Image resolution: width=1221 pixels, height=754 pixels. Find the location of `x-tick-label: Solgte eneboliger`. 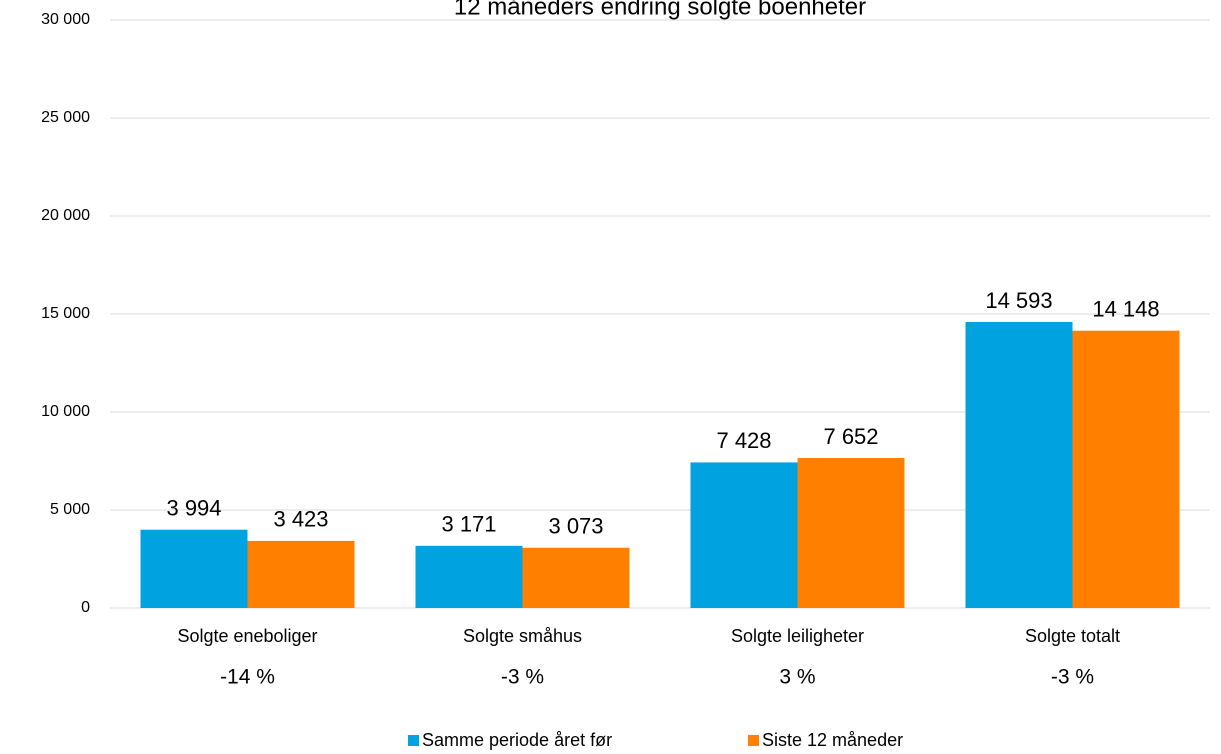

x-tick-label: Solgte eneboliger is located at coordinates (247, 636).